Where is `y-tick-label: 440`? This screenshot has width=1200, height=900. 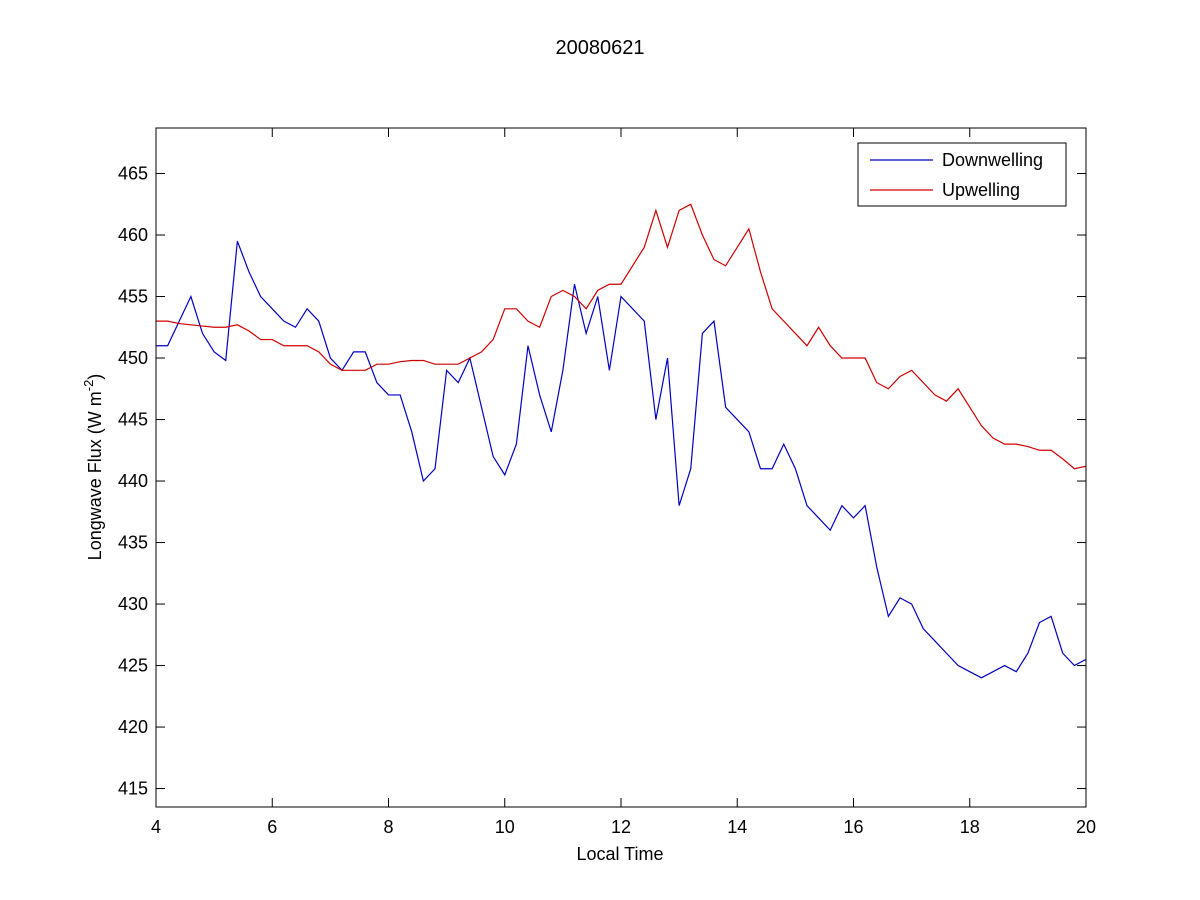 y-tick-label: 440 is located at coordinates (133, 481).